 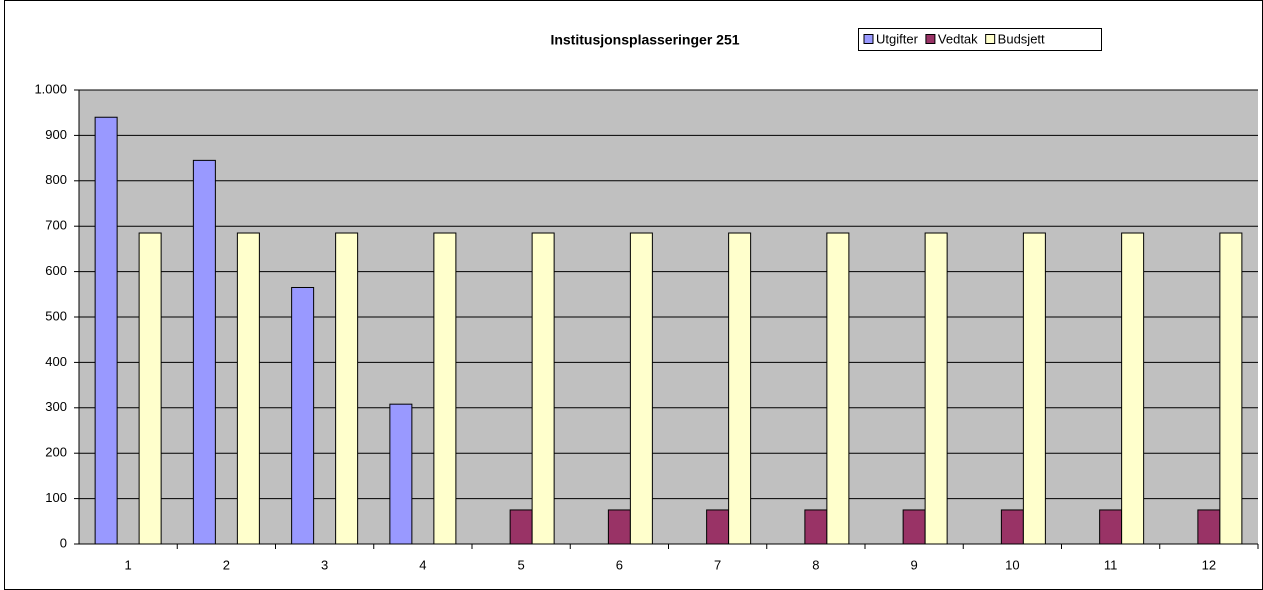 What do you see at coordinates (56, 134) in the screenshot?
I see `y-tick-label: 900` at bounding box center [56, 134].